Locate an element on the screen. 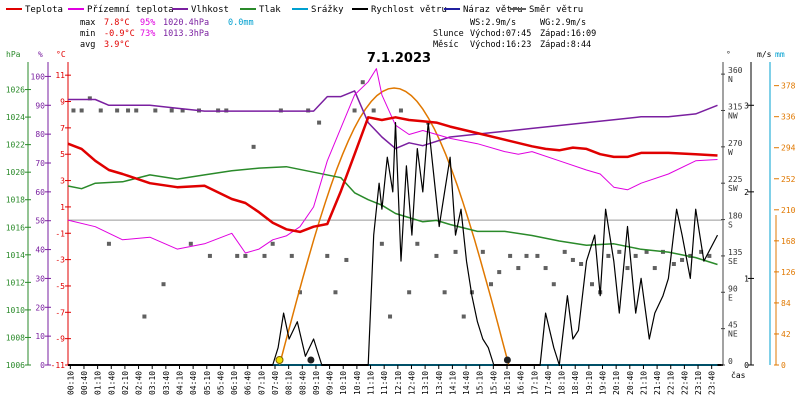 The image size is (800, 400). x-tick-label: 20:10 is located at coordinates (616, 383).